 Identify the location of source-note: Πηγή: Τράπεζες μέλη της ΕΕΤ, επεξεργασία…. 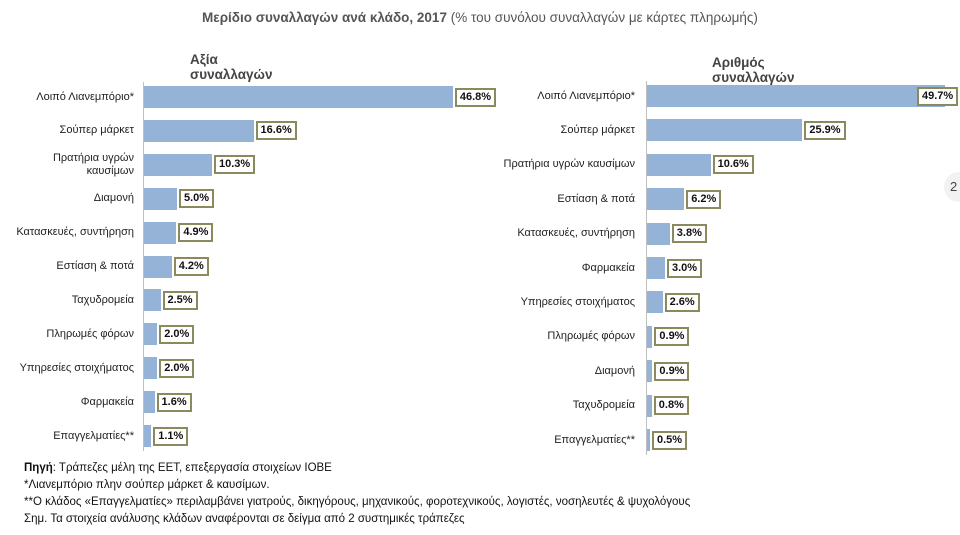
(357, 468).